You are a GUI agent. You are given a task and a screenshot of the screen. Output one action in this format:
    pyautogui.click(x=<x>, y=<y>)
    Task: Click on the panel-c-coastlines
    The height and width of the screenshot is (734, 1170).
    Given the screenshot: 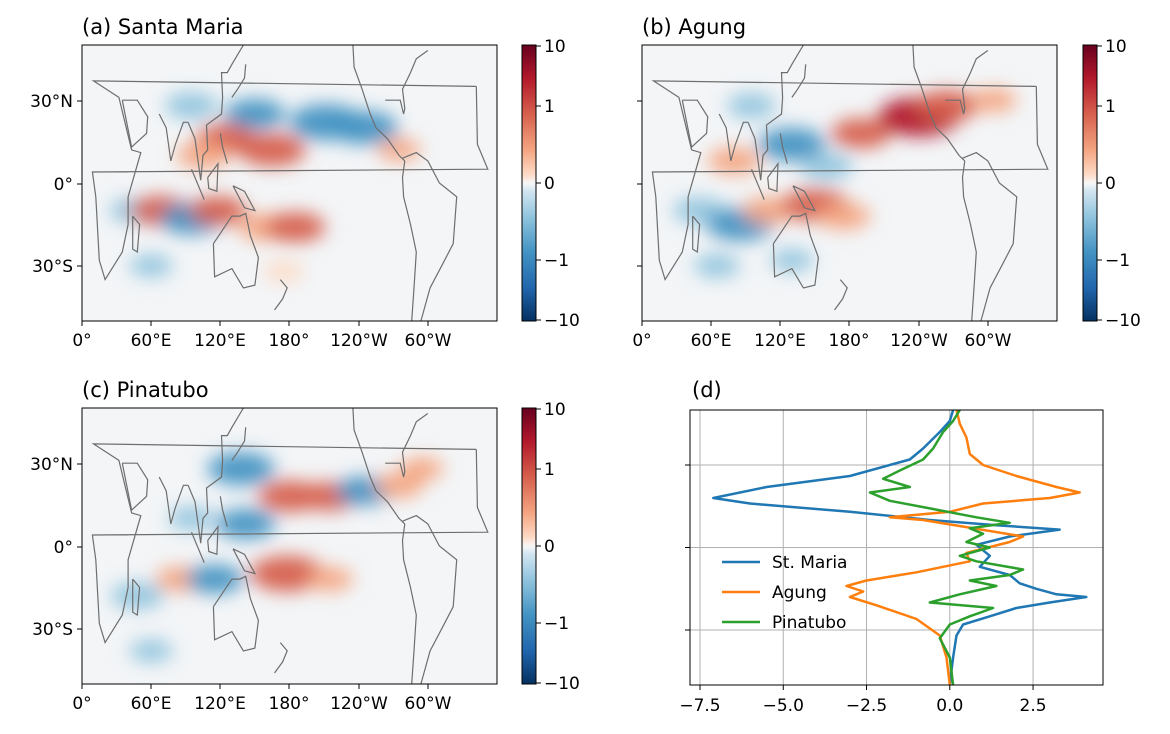 What is the action you would take?
    pyautogui.click(x=290, y=546)
    